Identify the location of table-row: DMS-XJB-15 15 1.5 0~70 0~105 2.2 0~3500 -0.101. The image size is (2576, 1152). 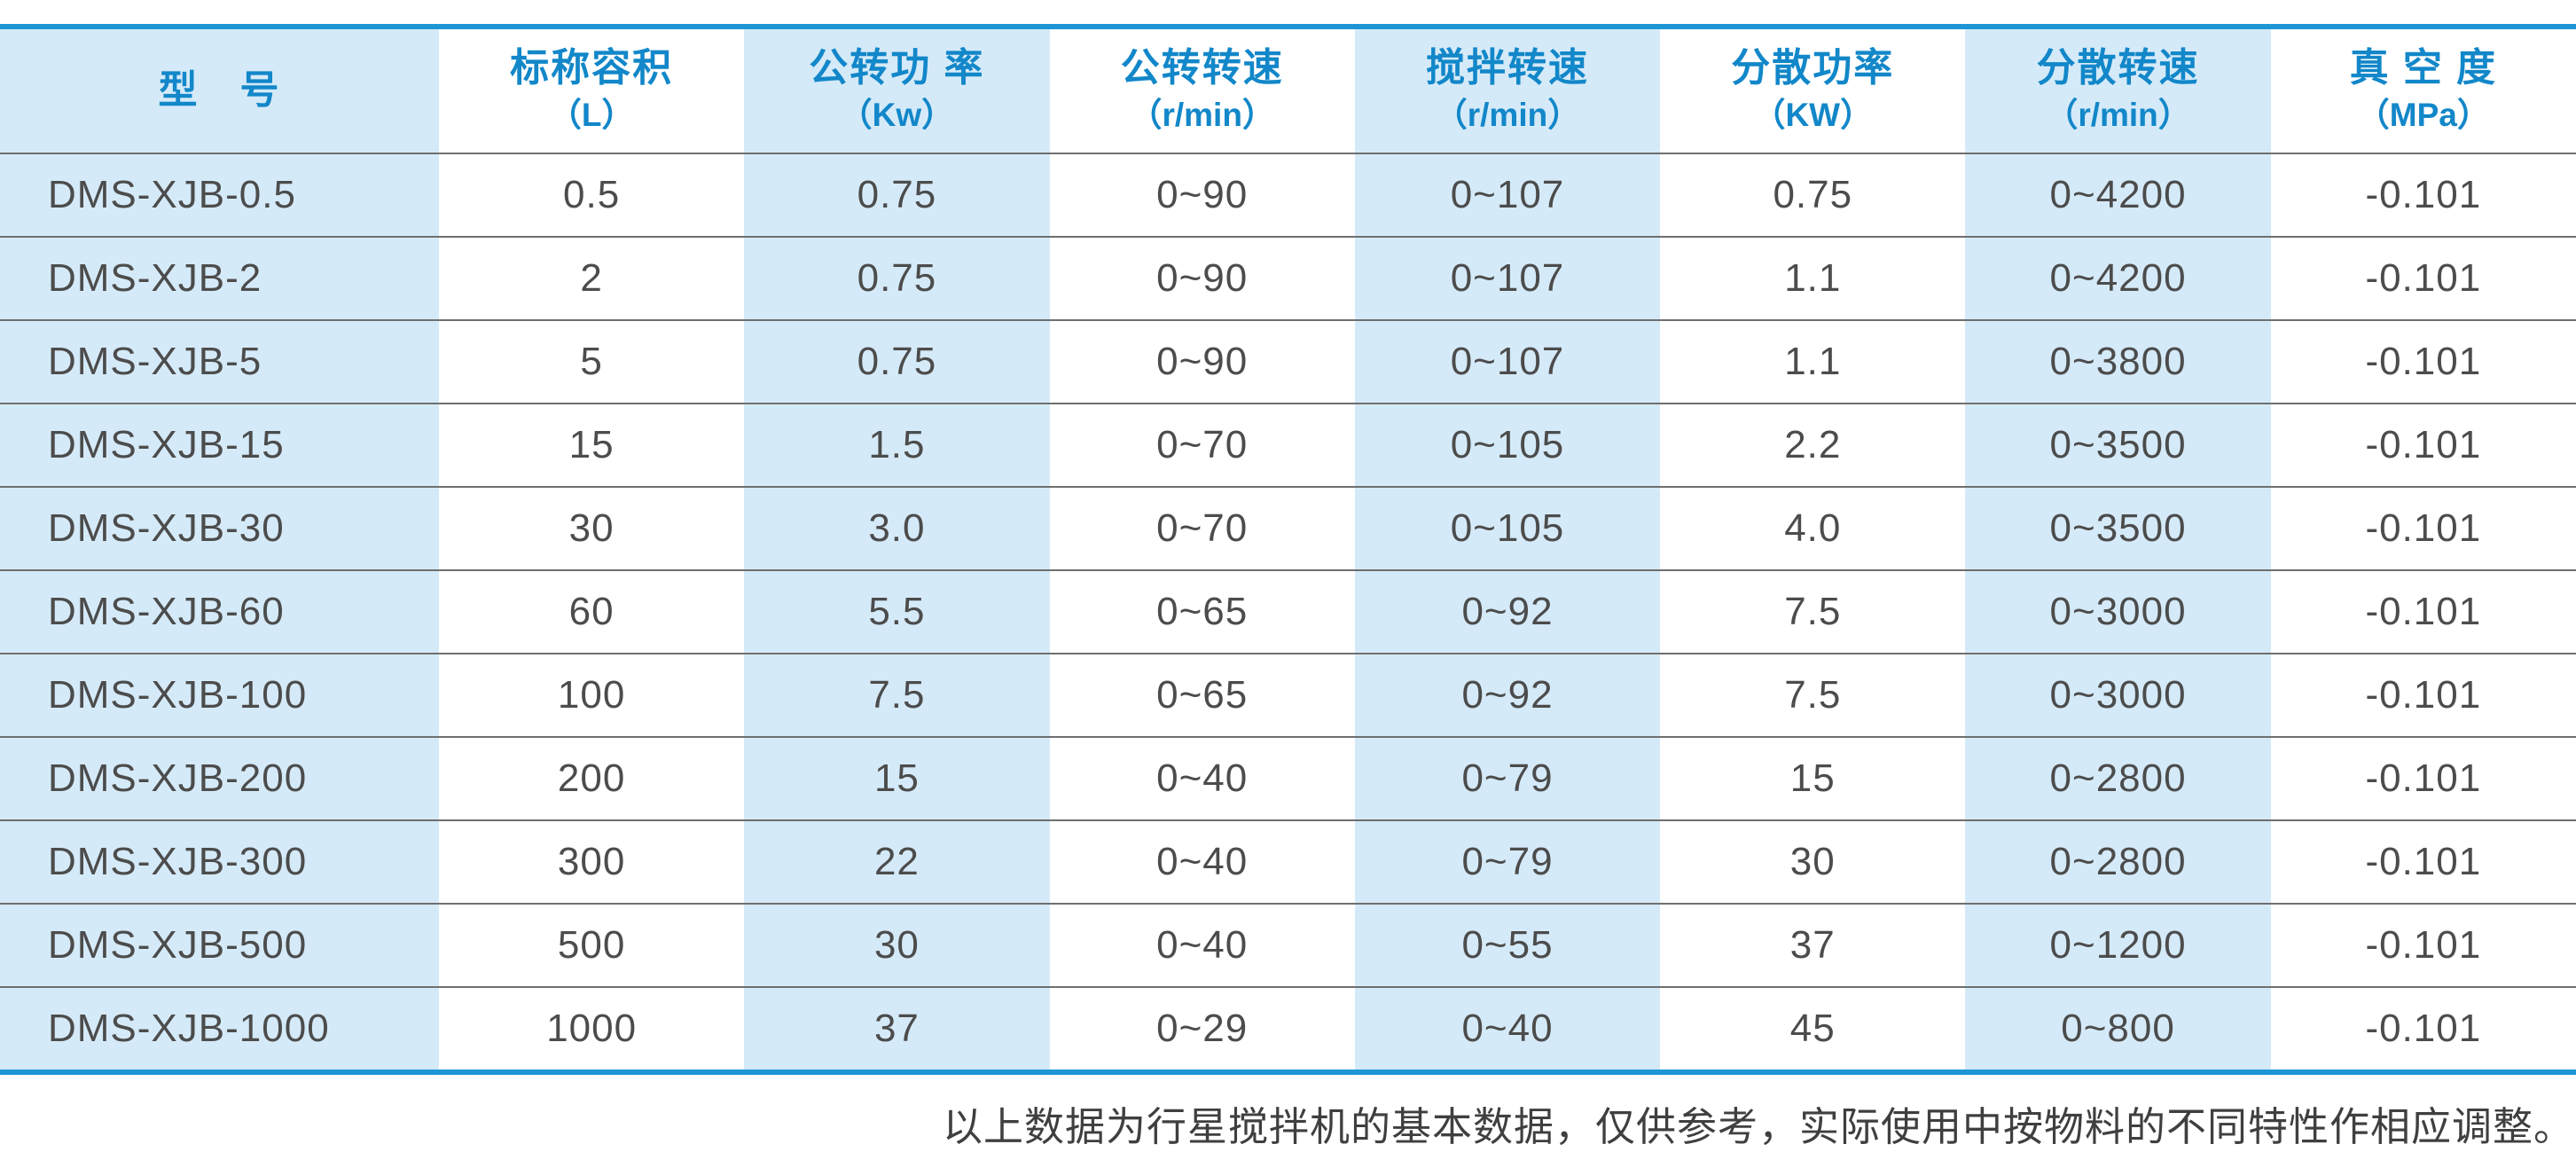
(1288, 445).